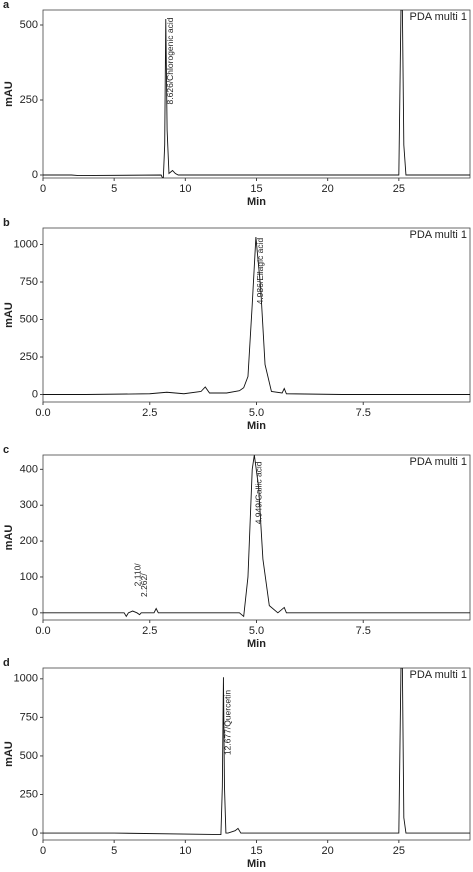 The image size is (473, 872). What do you see at coordinates (137, 575) in the screenshot?
I see `peak-annotation: 2.110/` at bounding box center [137, 575].